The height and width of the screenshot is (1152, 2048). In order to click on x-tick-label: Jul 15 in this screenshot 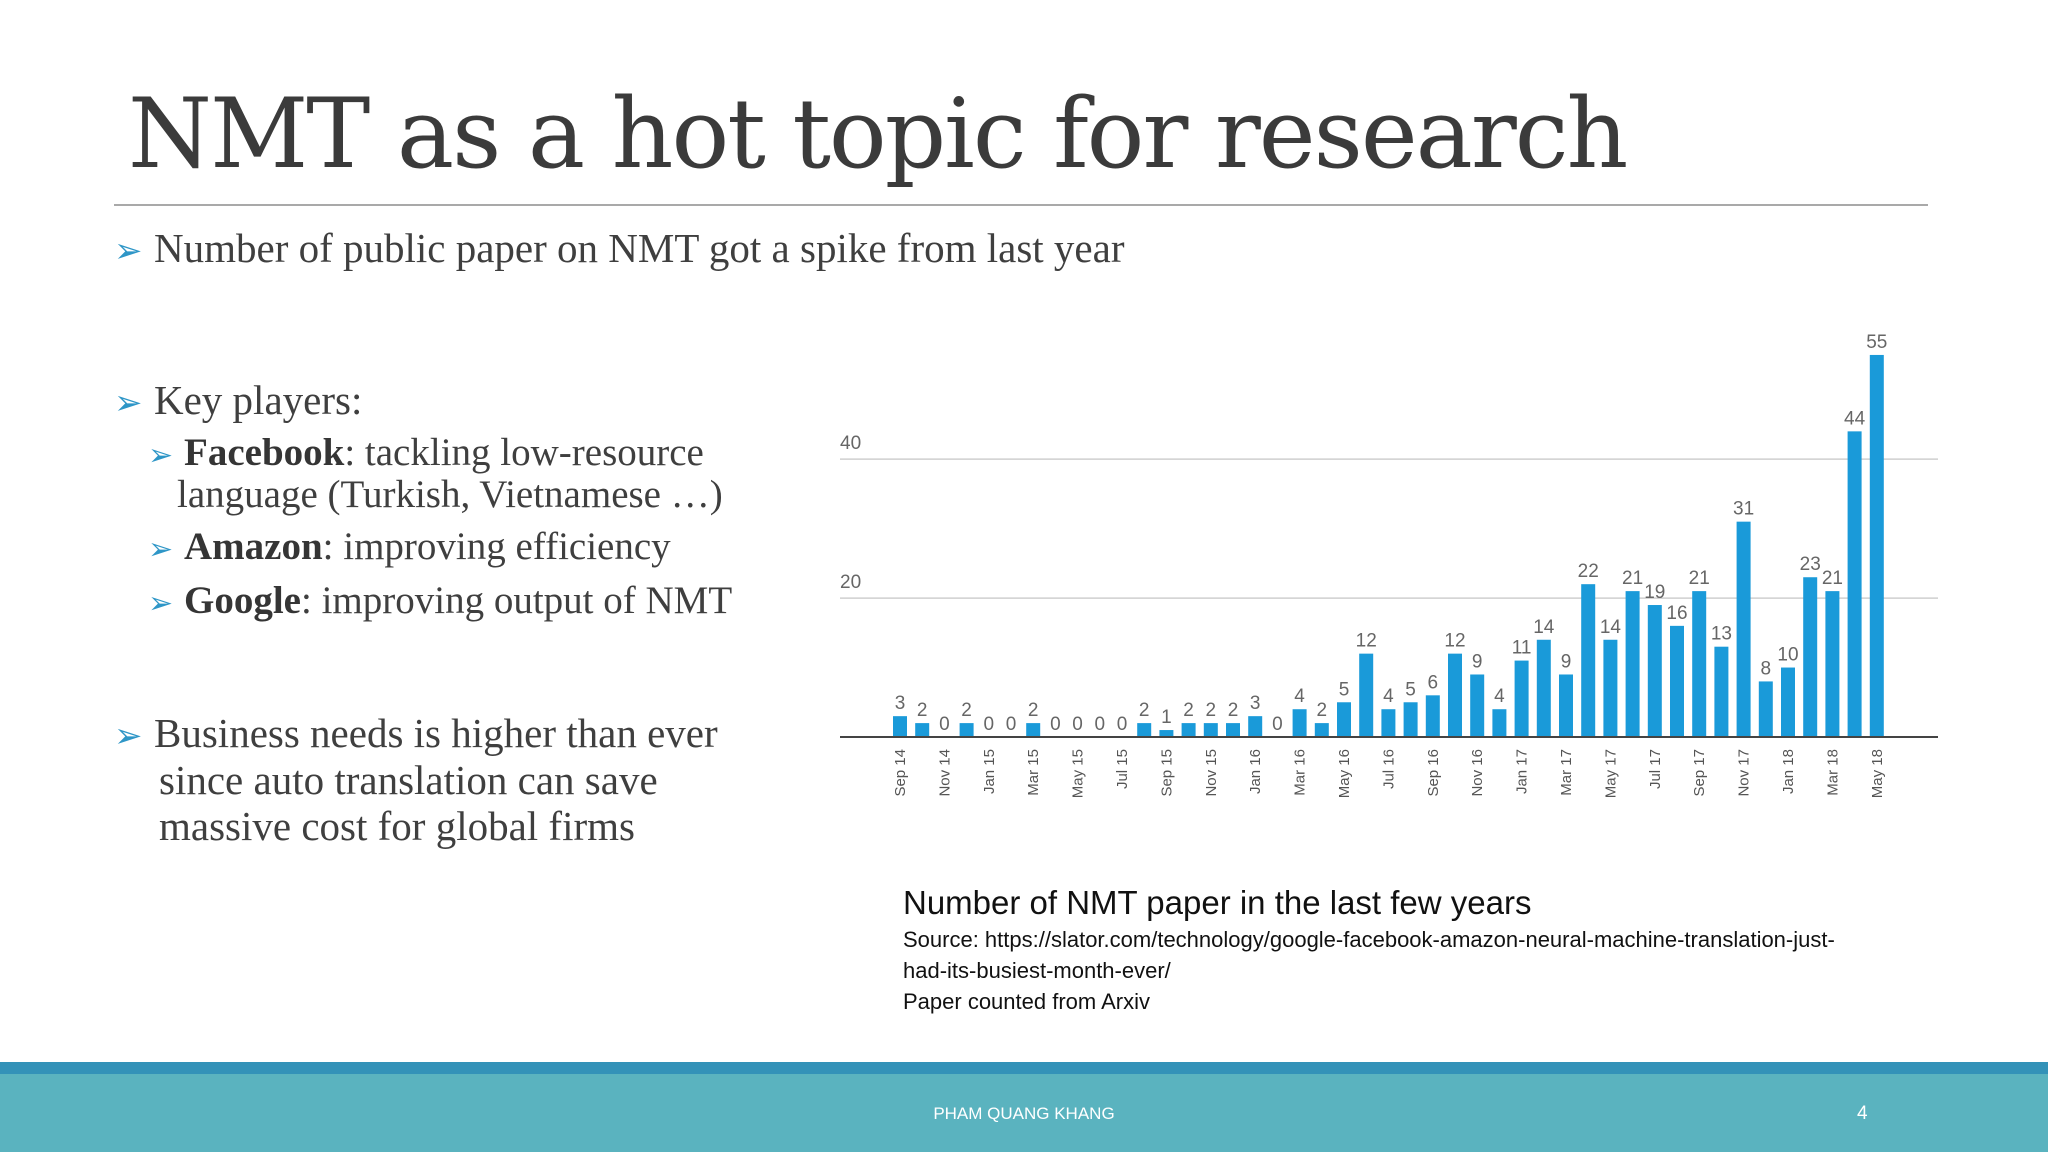, I will do `click(1122, 769)`.